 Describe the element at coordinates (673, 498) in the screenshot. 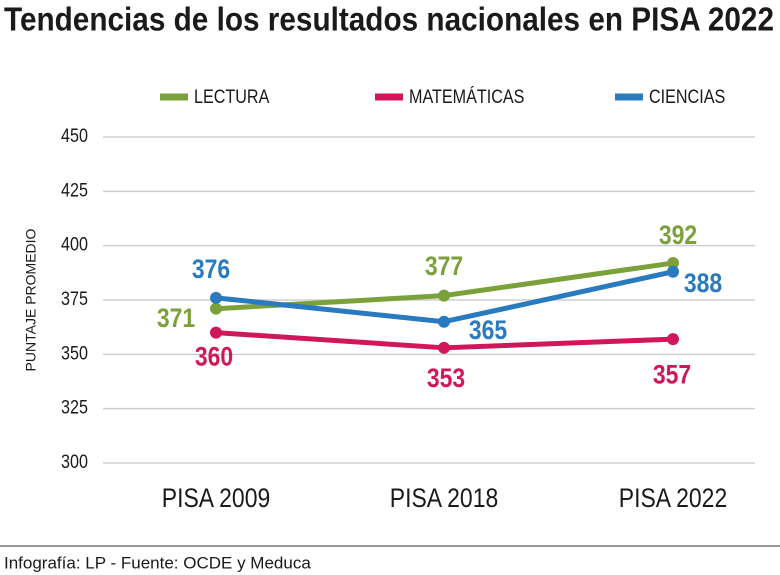

I see `x-tick-label: PISA 2022` at that location.